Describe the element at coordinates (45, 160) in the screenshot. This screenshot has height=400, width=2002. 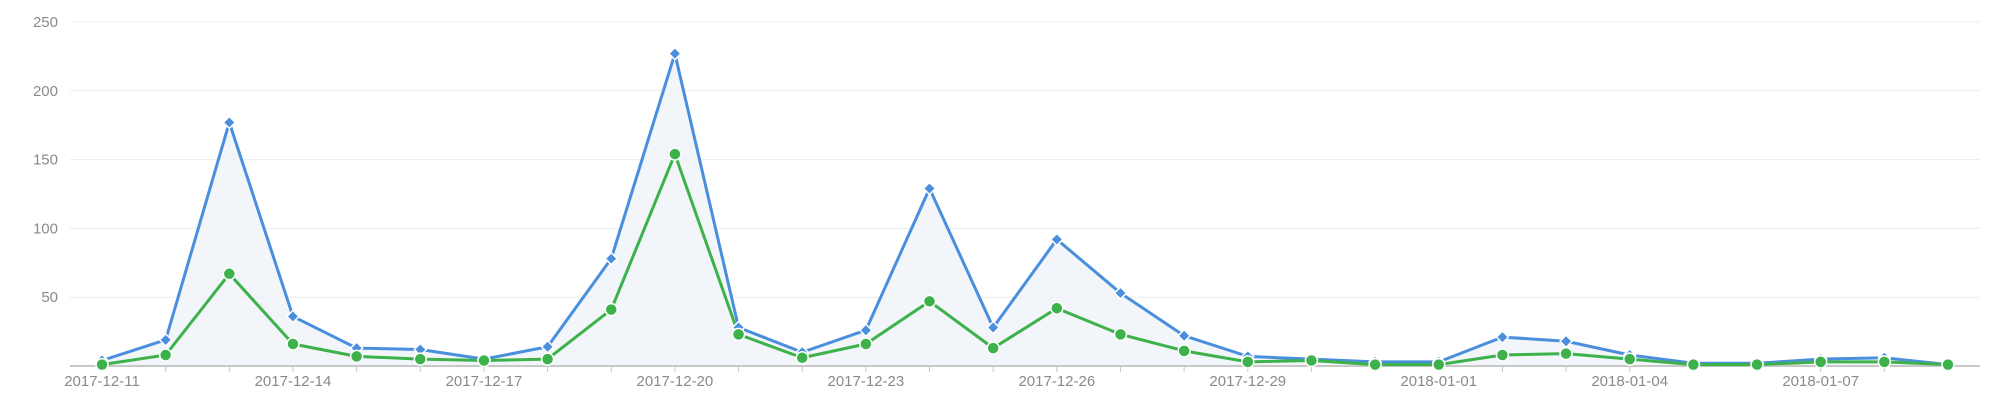
I see `y-tick-label: 150` at that location.